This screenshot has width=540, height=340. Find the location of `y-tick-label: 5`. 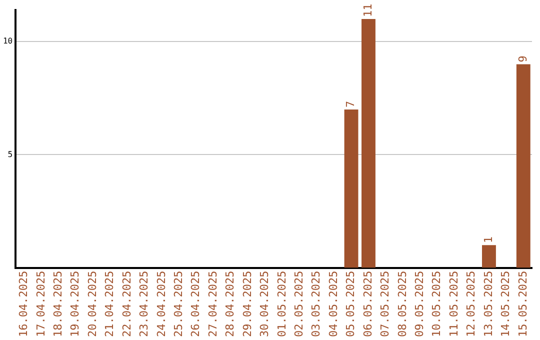

y-tick-label: 5 is located at coordinates (10, 154).